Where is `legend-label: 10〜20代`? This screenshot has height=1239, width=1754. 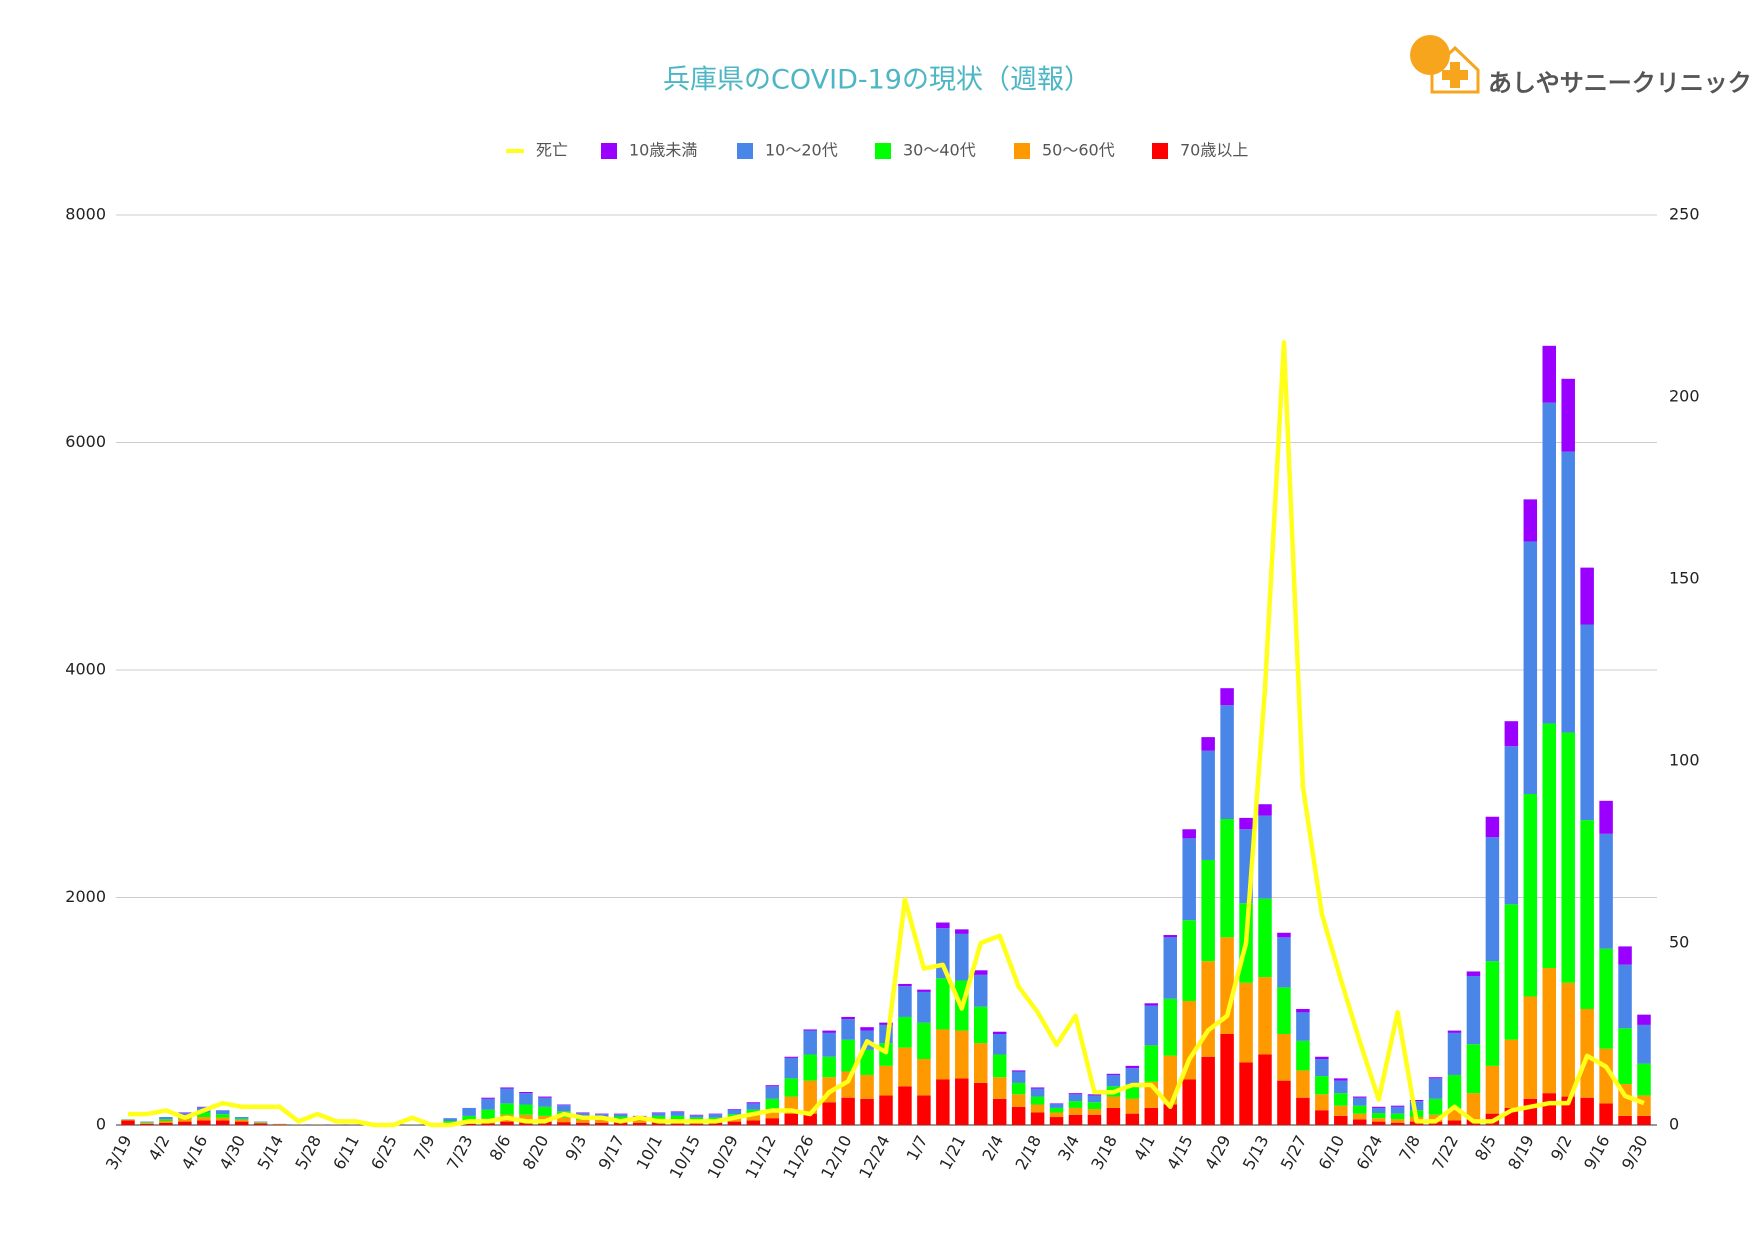 legend-label: 10〜20代 is located at coordinates (801, 150).